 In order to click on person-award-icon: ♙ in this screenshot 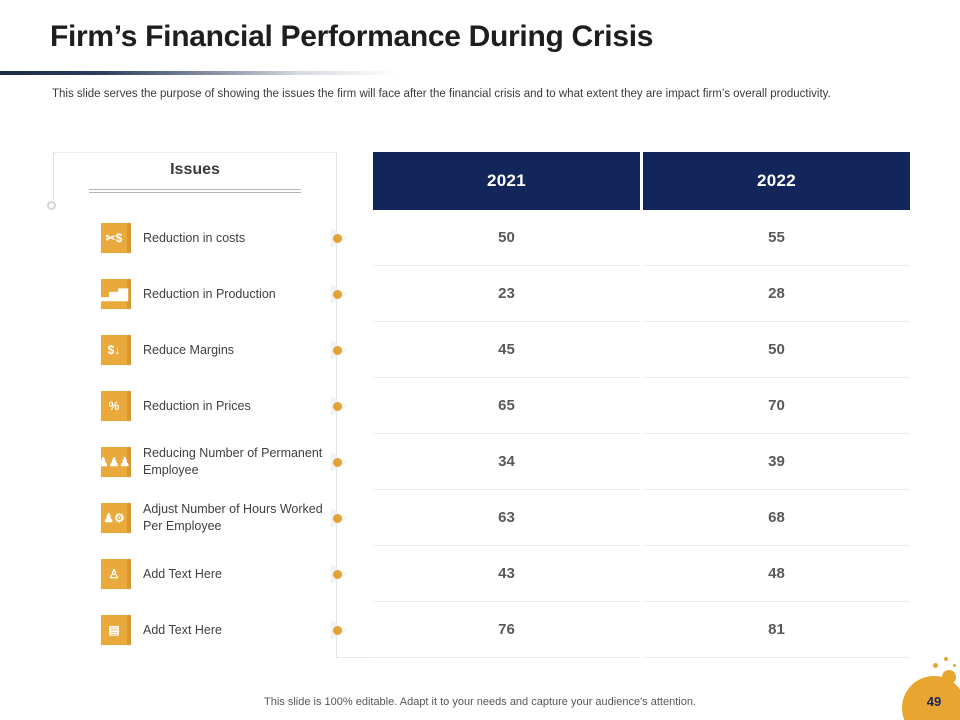, I will do `click(116, 574)`.